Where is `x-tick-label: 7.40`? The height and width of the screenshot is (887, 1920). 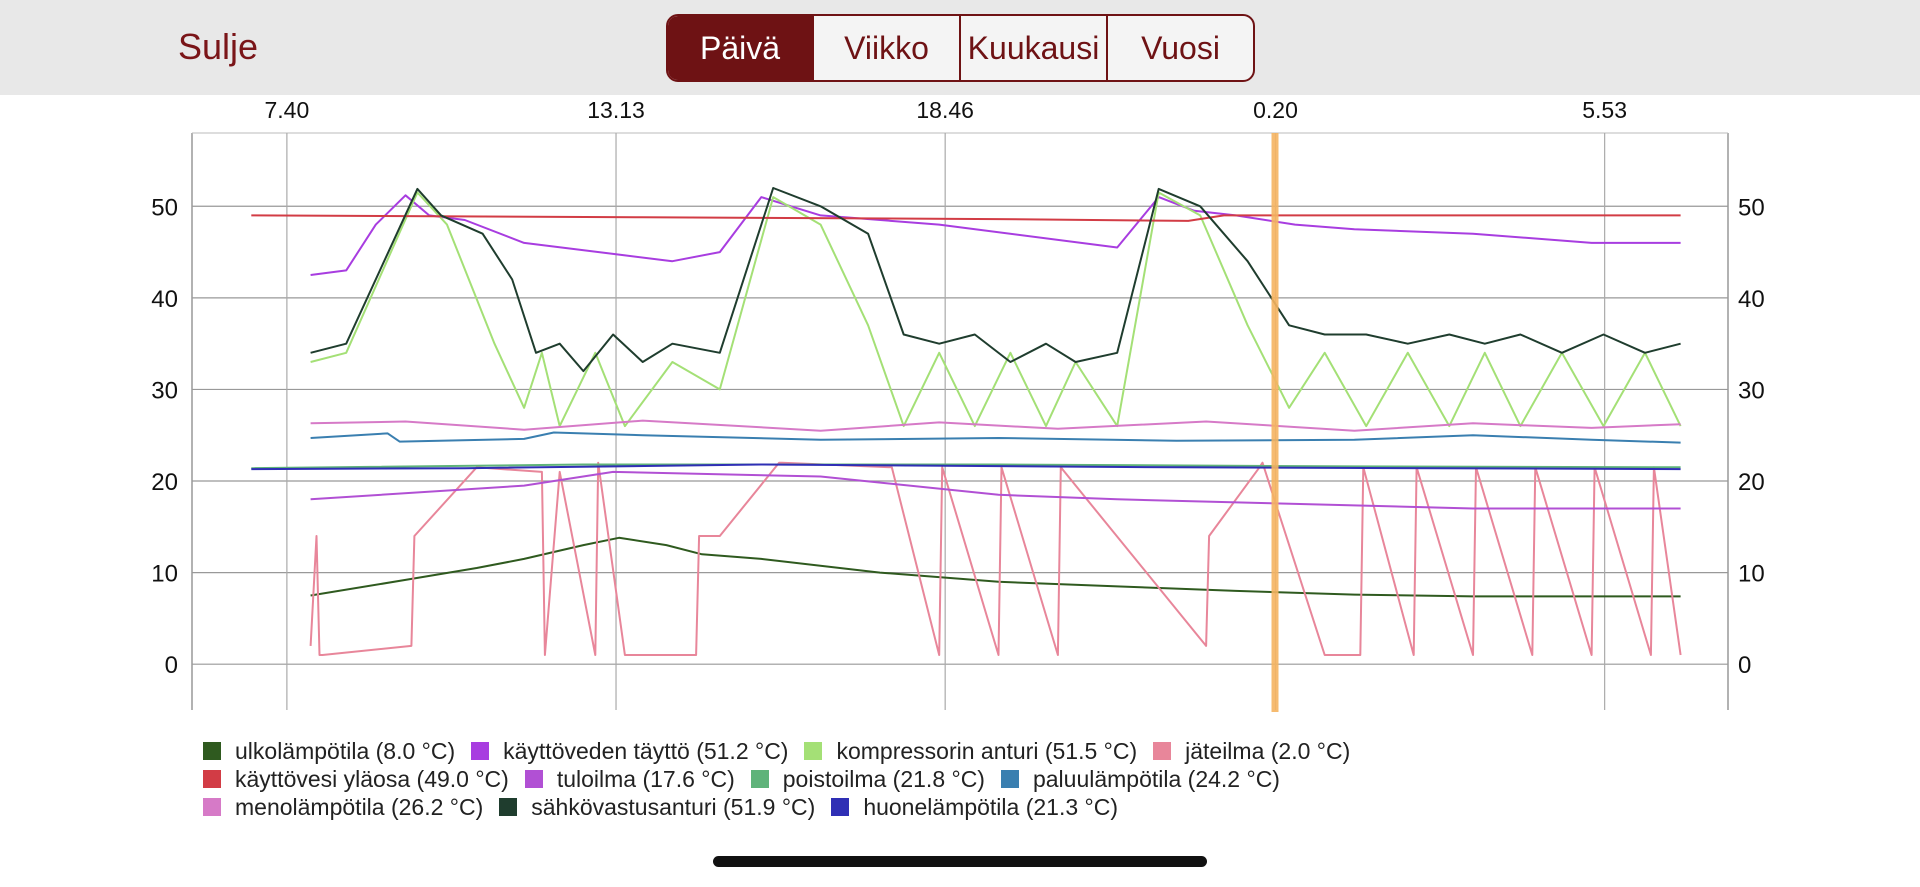 x-tick-label: 7.40 is located at coordinates (287, 110).